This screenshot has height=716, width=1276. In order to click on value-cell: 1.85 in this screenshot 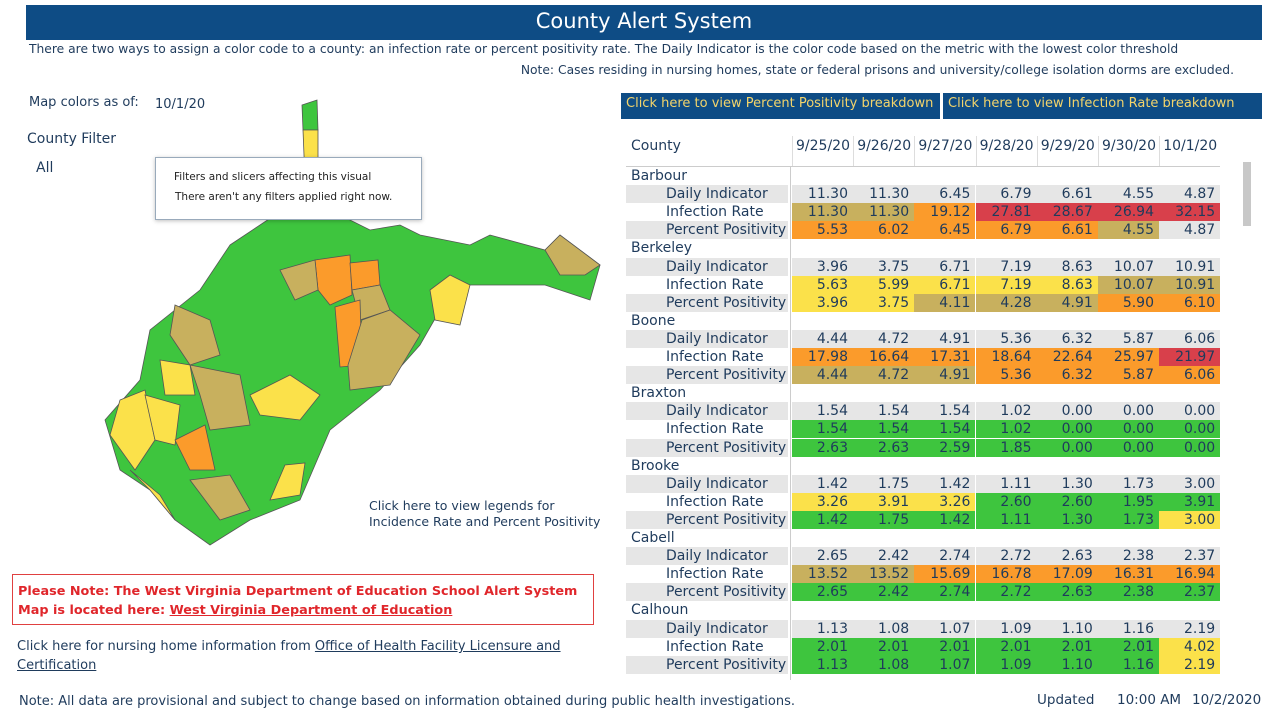, I will do `click(1006, 447)`.